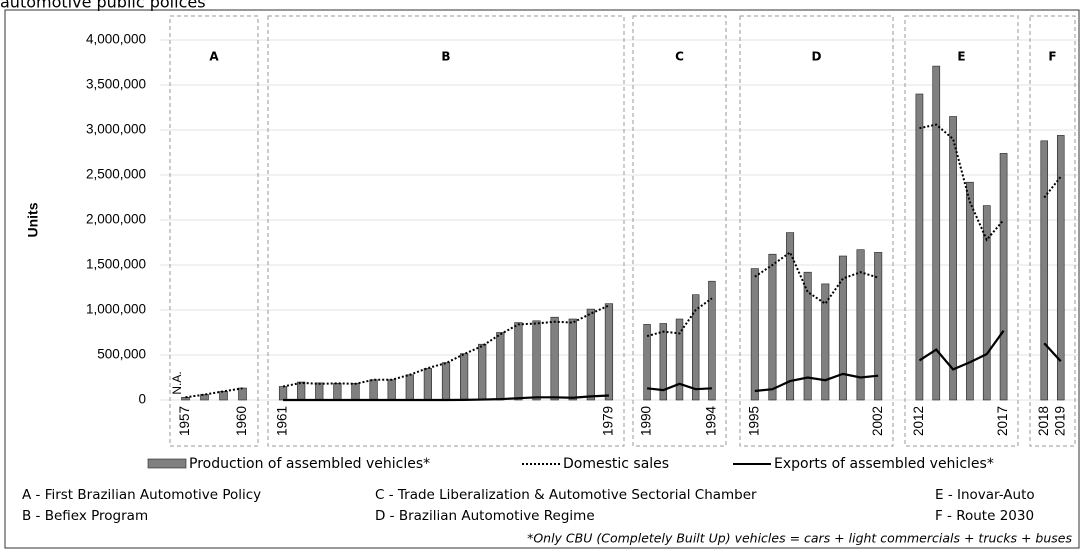 This screenshot has width=1084, height=552. Describe the element at coordinates (1059, 421) in the screenshot. I see `x-tick-label: 2019` at that location.